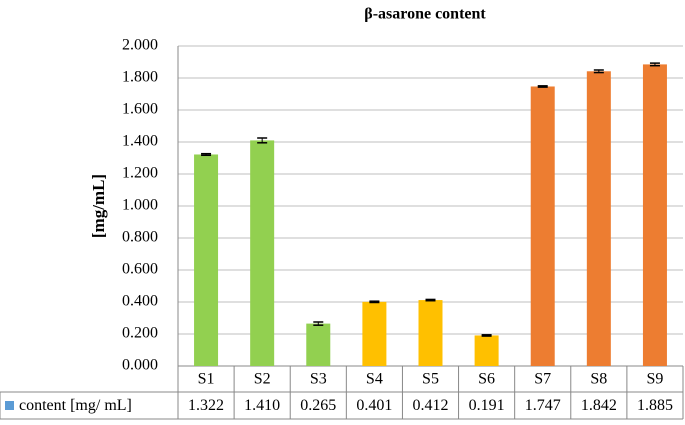 This screenshot has height=425, width=685. Describe the element at coordinates (486, 379) in the screenshot. I see `x-tick-label: S6` at that location.